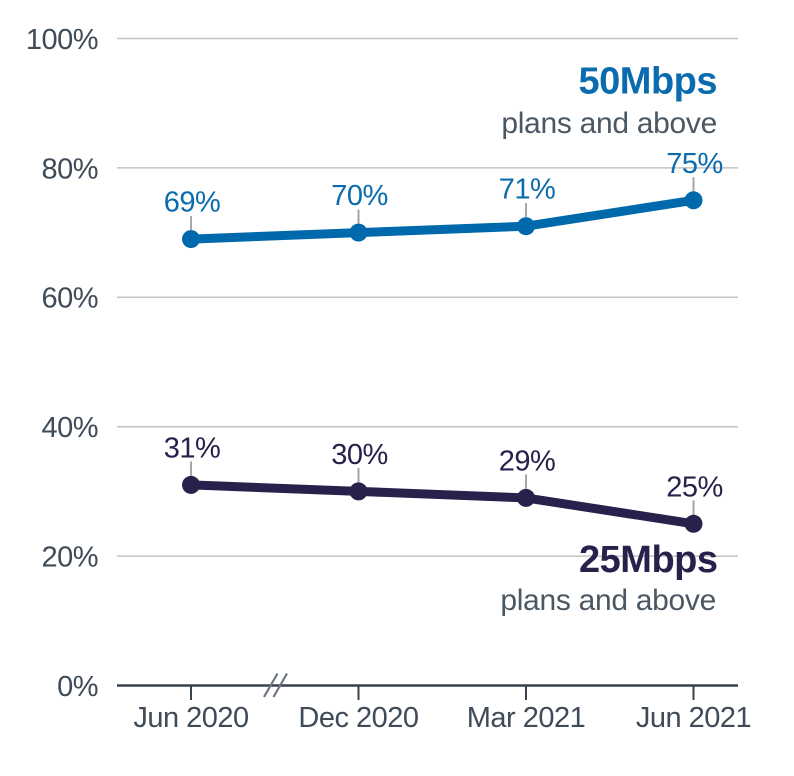  What do you see at coordinates (69, 299) in the screenshot?
I see `svg-text: 60%` at bounding box center [69, 299].